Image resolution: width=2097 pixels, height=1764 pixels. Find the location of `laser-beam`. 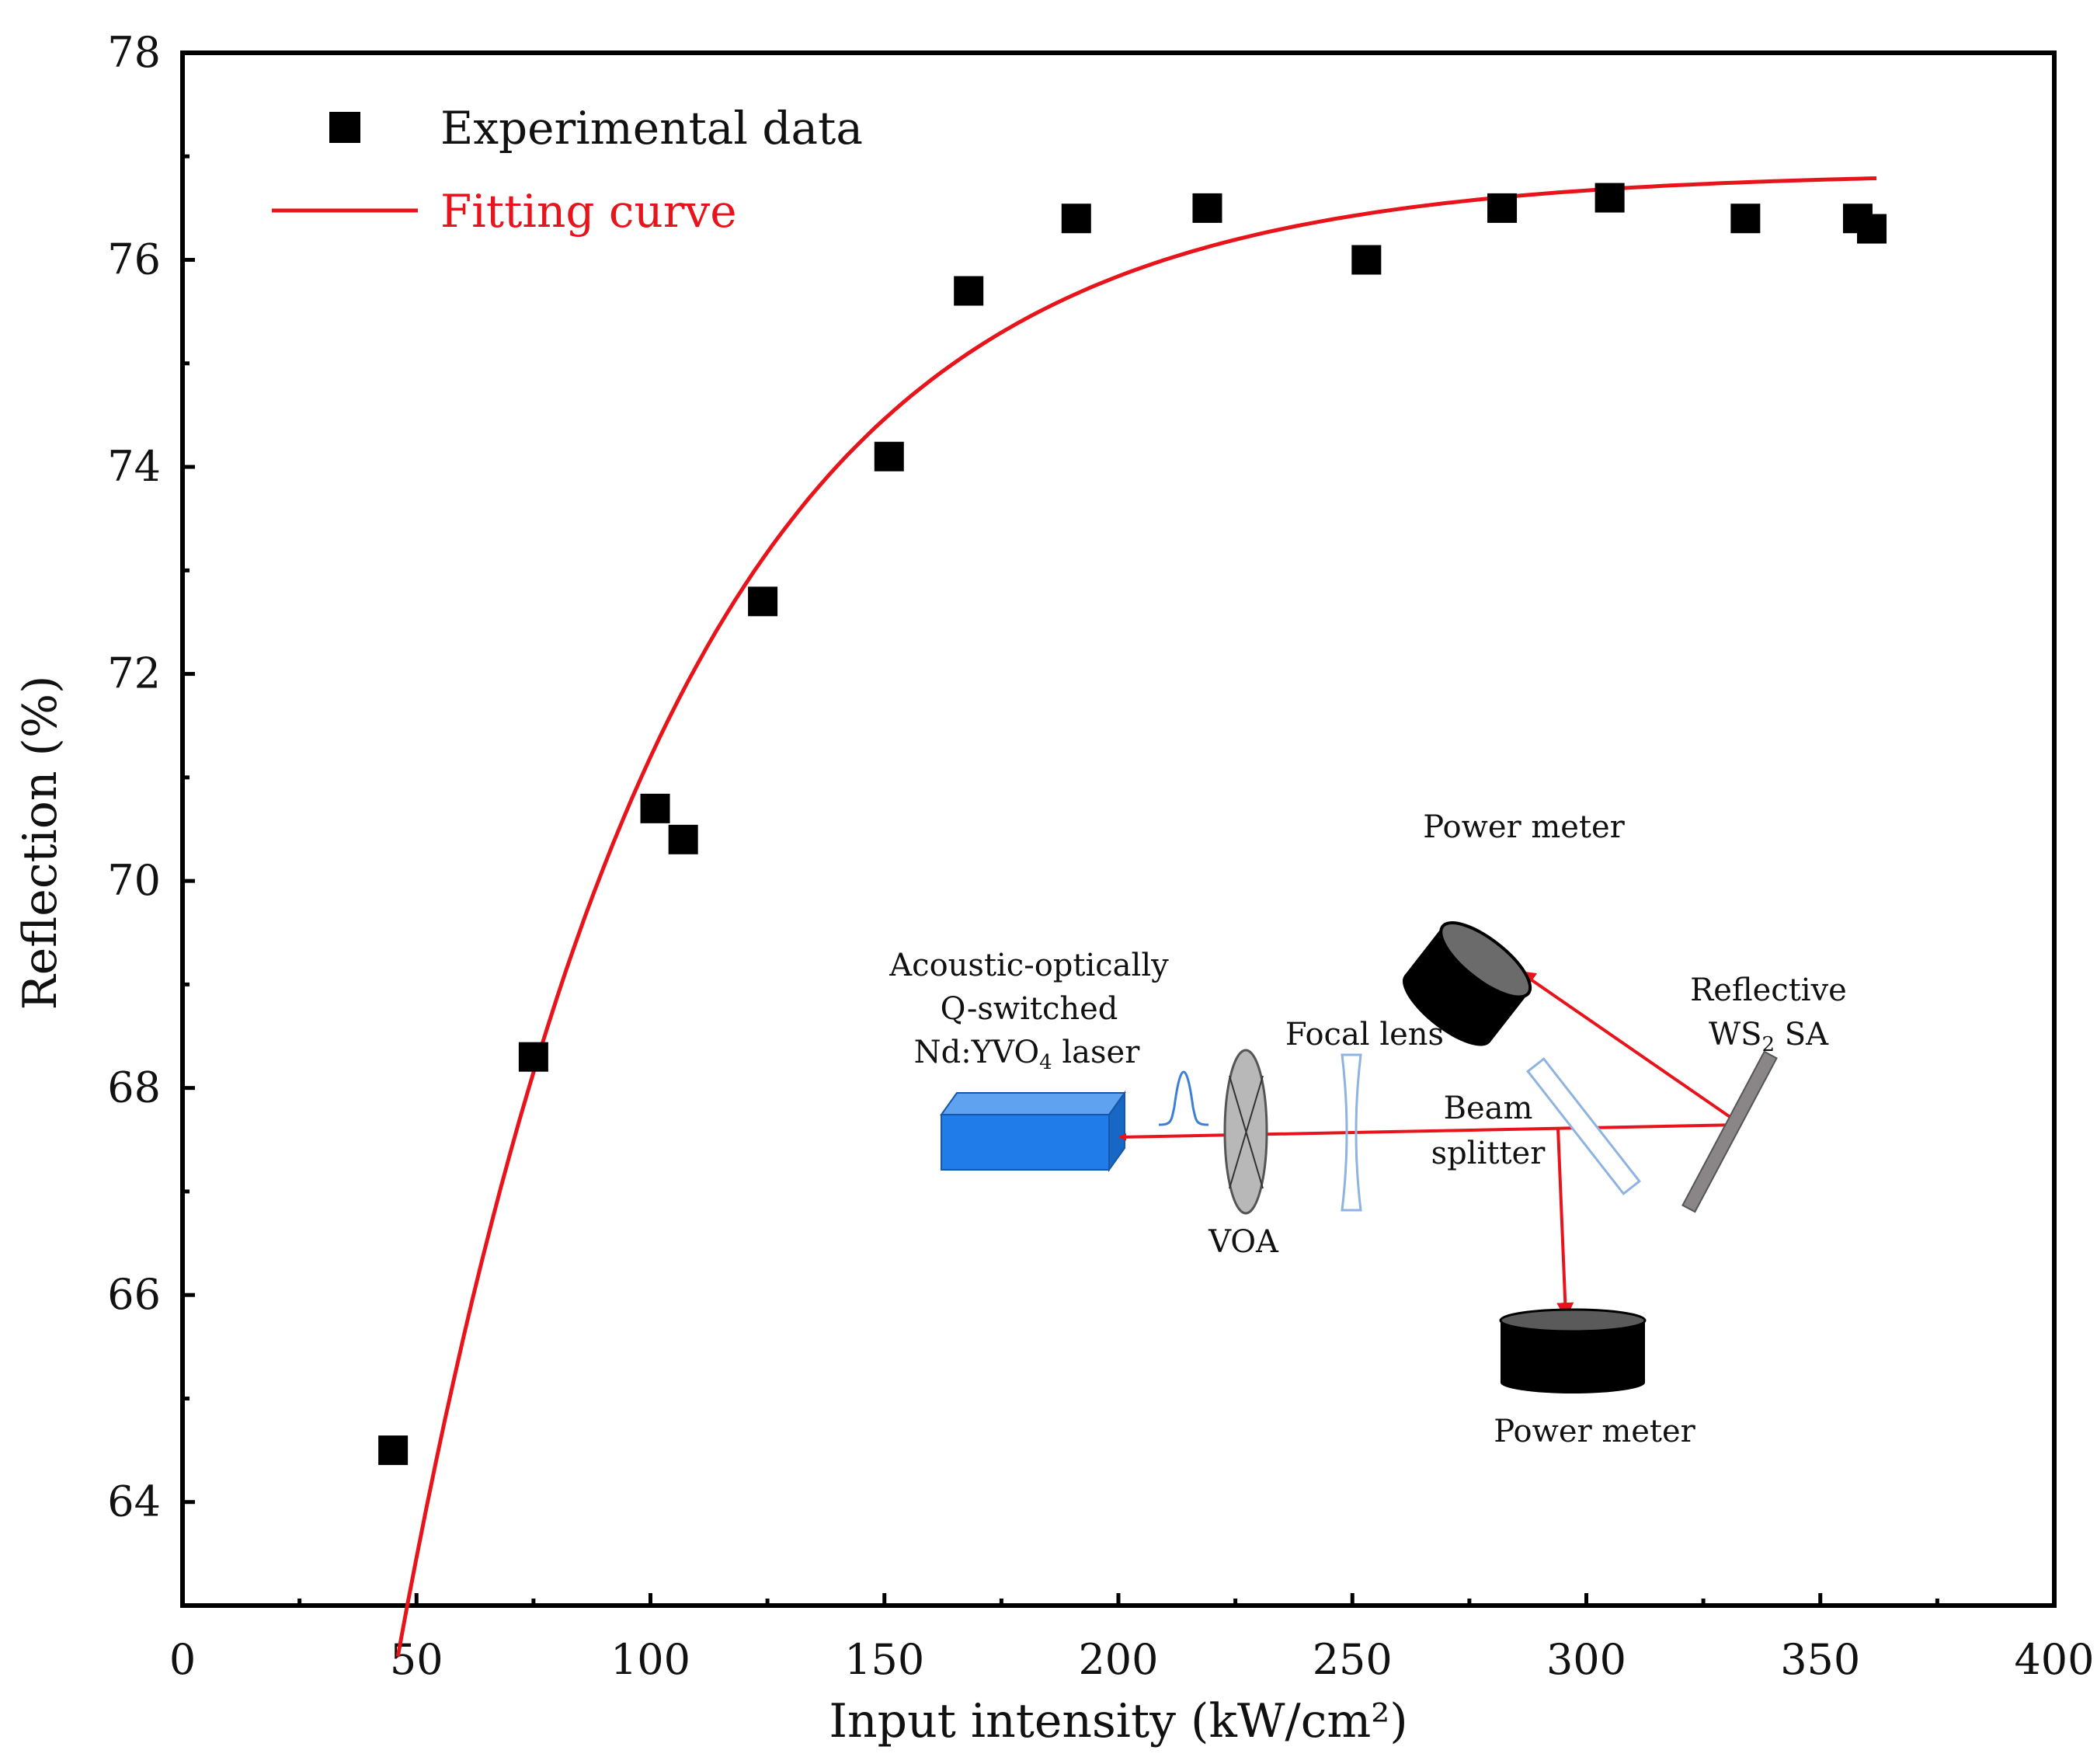

laser-beam is located at coordinates (1430, 1132).